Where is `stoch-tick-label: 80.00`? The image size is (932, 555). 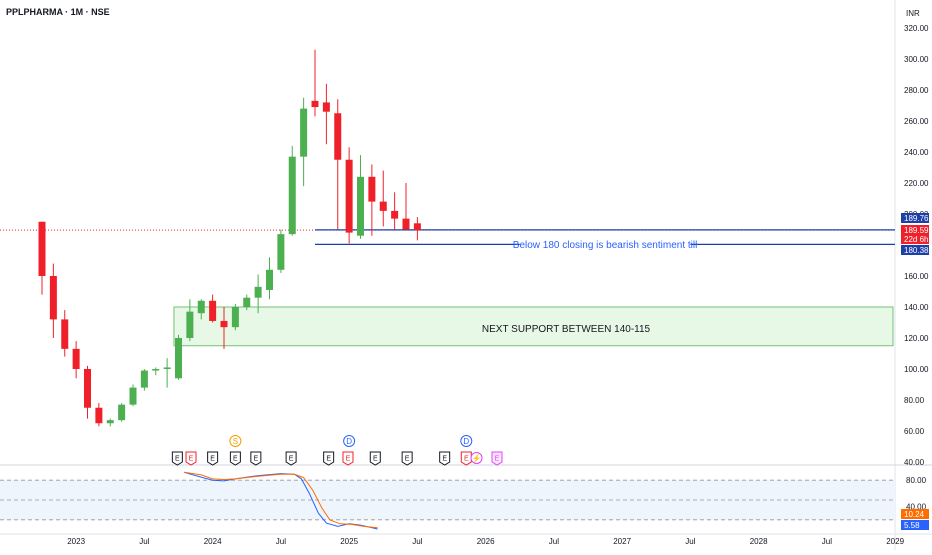
stoch-tick-label: 80.00 is located at coordinates (916, 480).